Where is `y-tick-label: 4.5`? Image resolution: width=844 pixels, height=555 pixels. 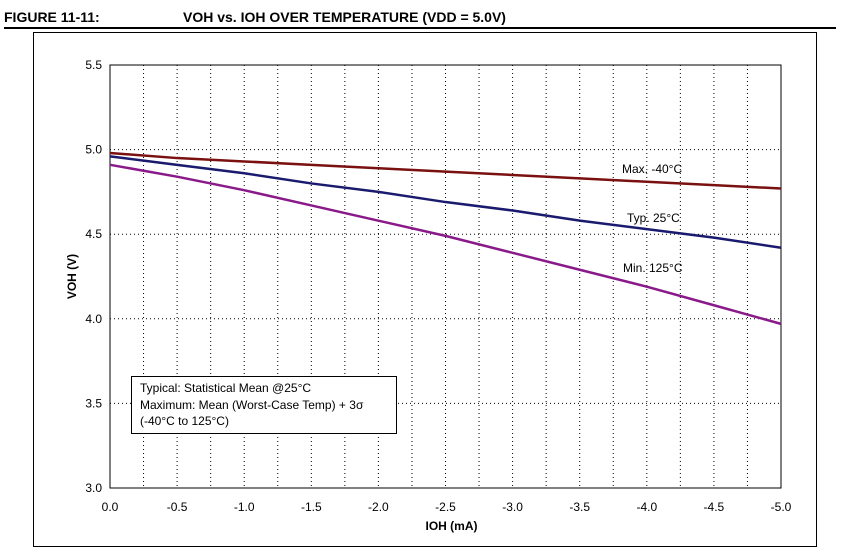 y-tick-label: 4.5 is located at coordinates (93, 234).